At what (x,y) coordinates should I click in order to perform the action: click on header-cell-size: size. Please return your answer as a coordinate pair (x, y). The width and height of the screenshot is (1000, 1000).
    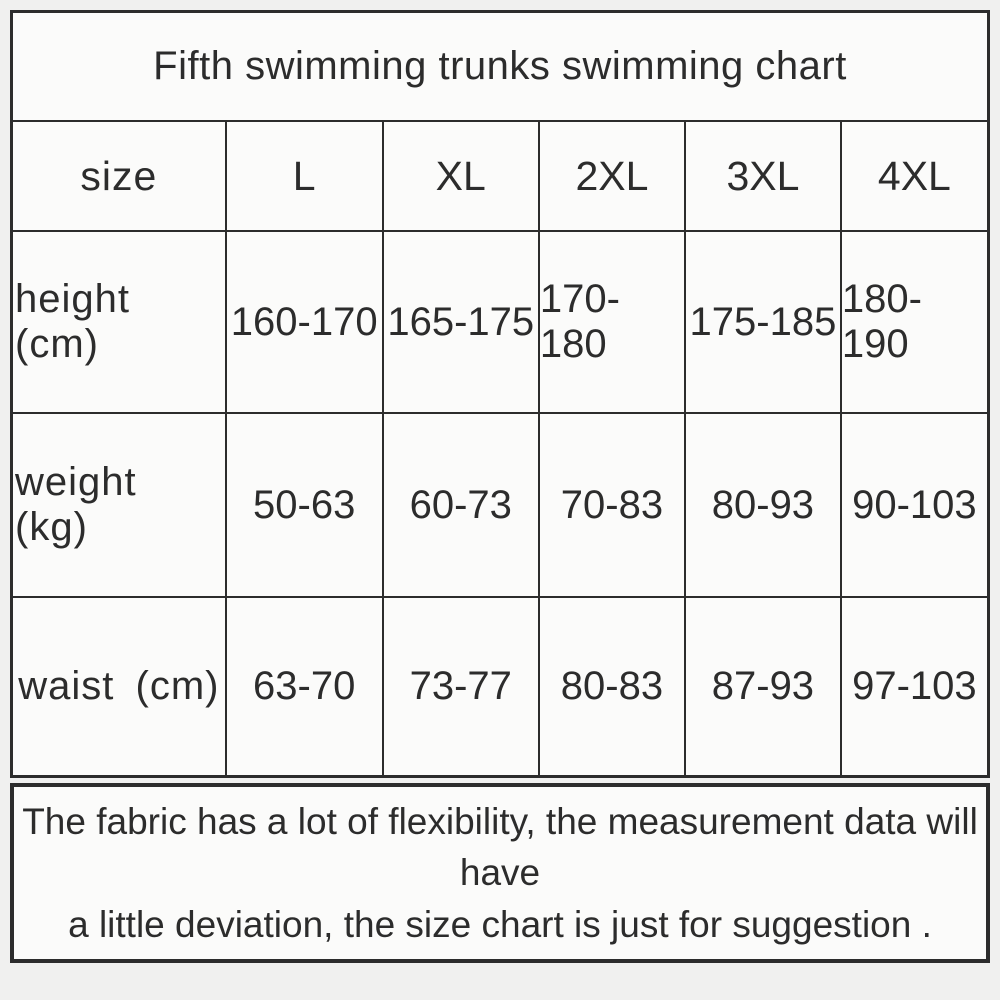
    Looking at the image, I should click on (120, 177).